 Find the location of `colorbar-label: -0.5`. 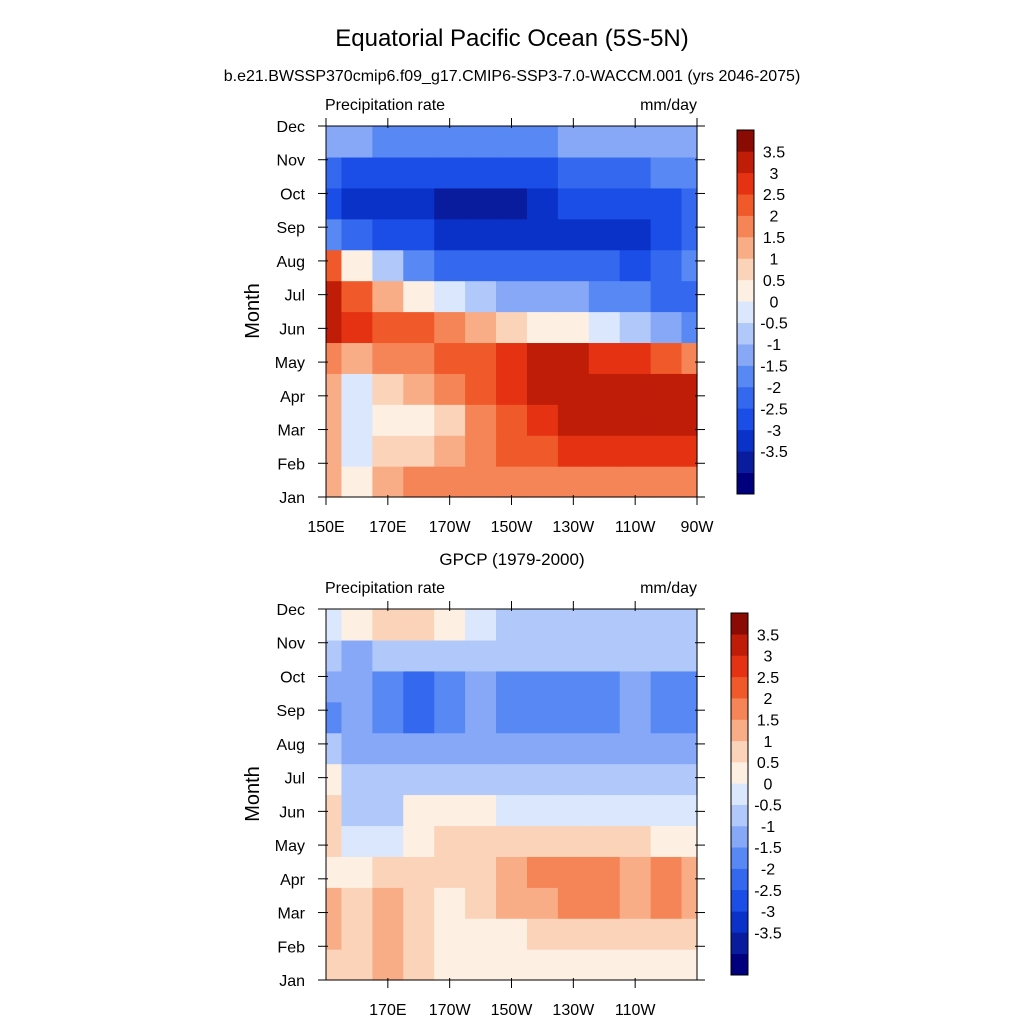

colorbar-label: -0.5 is located at coordinates (774, 324).